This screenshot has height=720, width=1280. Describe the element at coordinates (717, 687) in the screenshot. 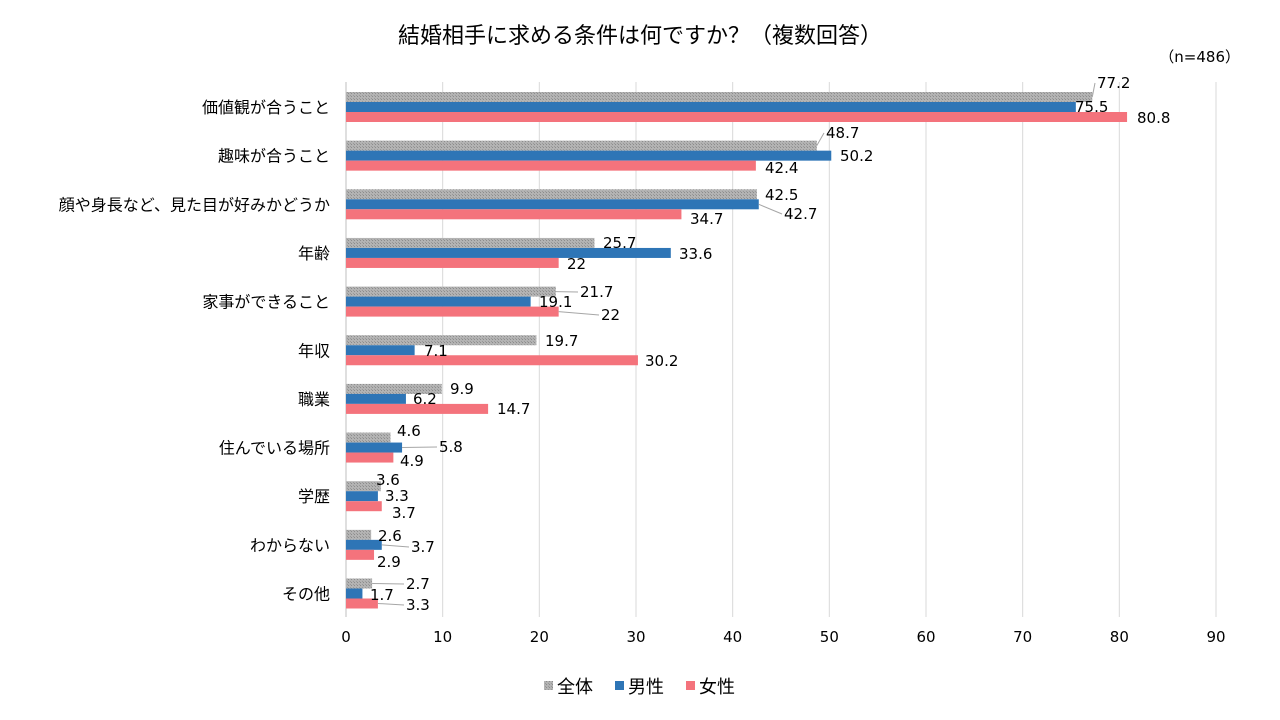

I see `legend-label: 女性` at that location.